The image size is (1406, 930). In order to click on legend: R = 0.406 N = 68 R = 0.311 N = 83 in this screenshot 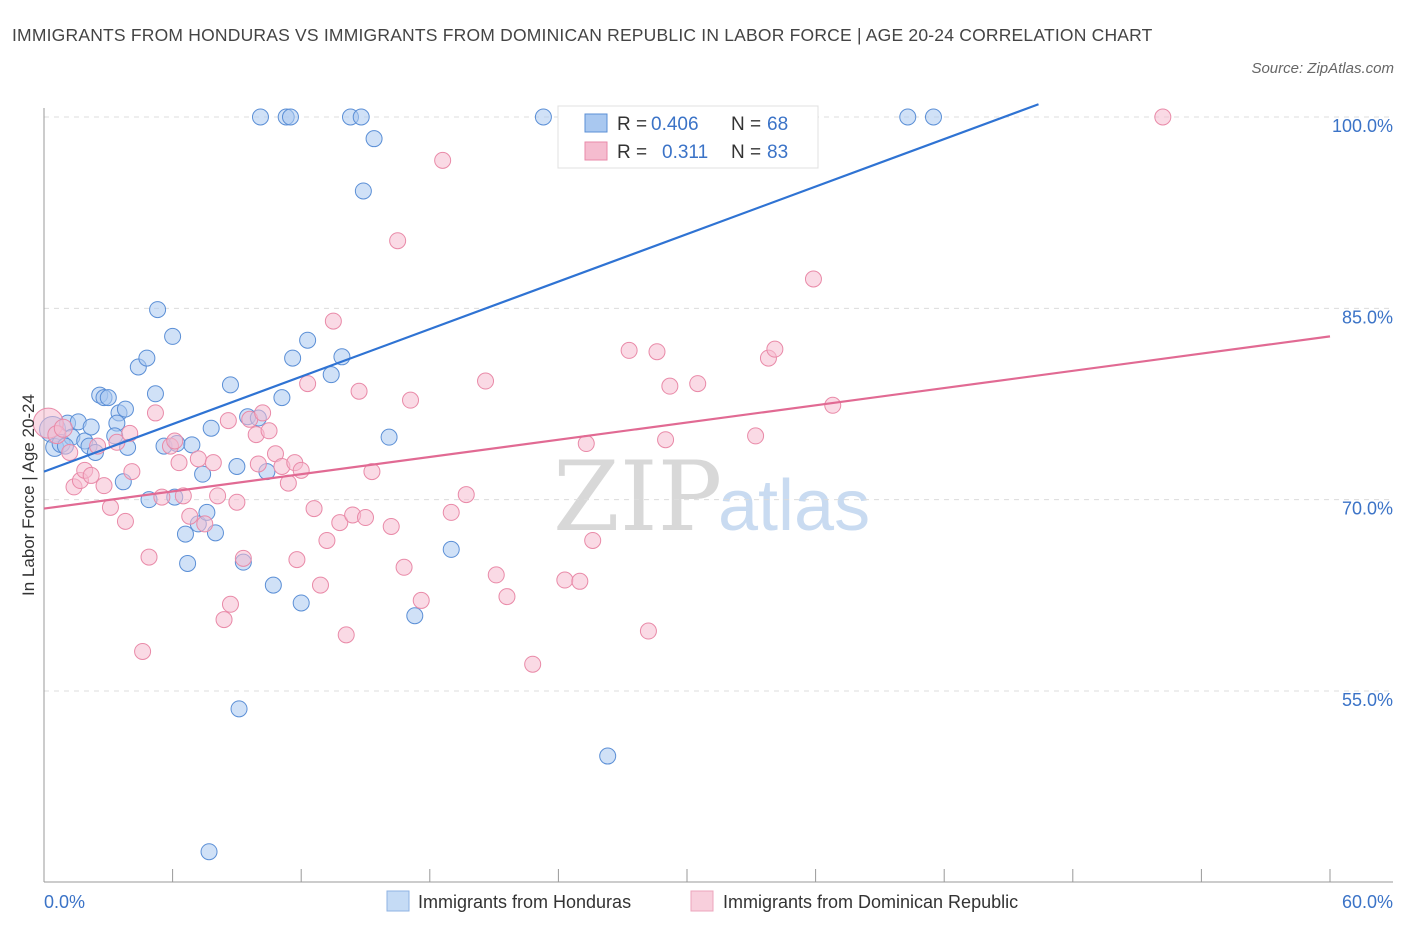, I will do `click(688, 137)`.